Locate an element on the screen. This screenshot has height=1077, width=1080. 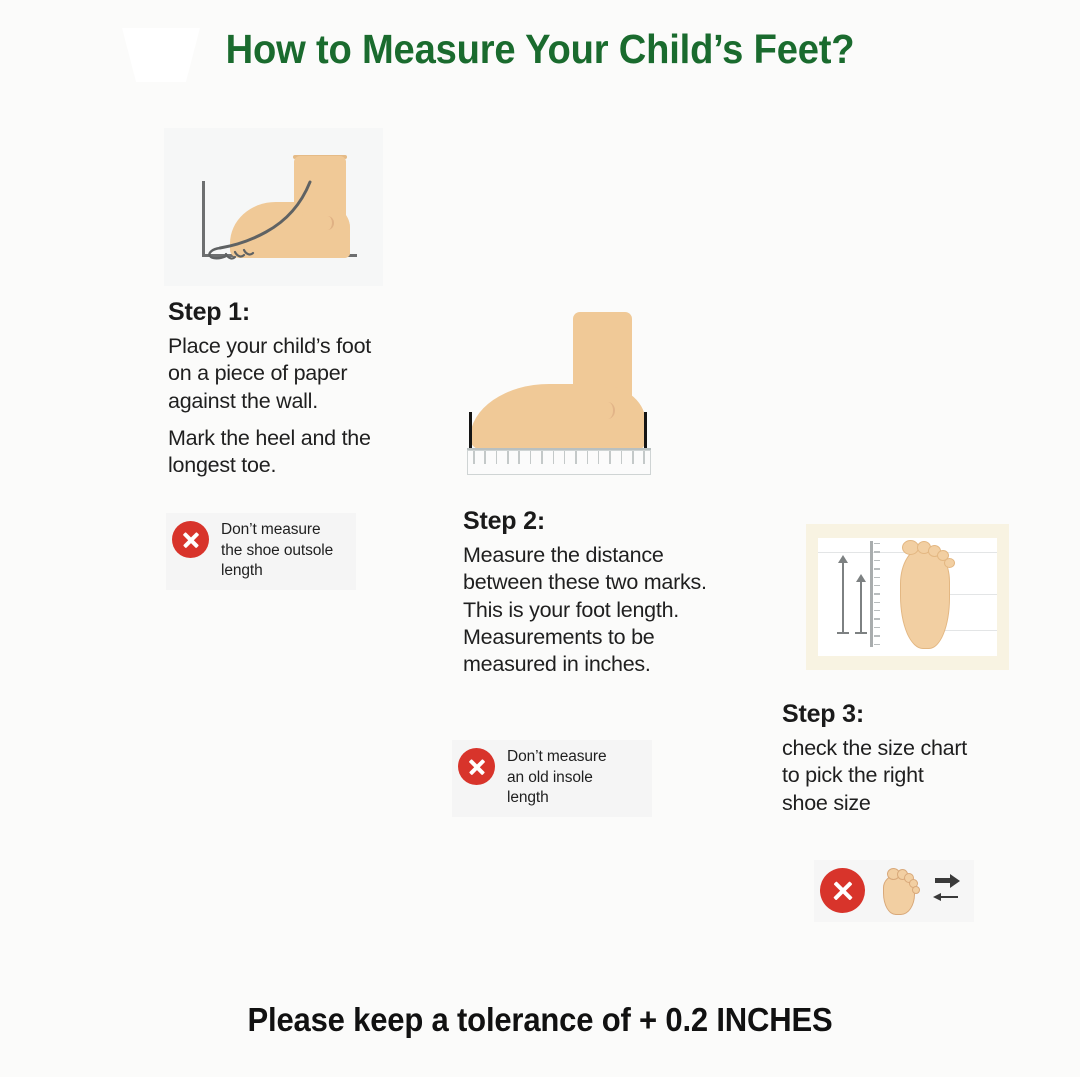
step-1-heading: Step 1: is located at coordinates (209, 312).